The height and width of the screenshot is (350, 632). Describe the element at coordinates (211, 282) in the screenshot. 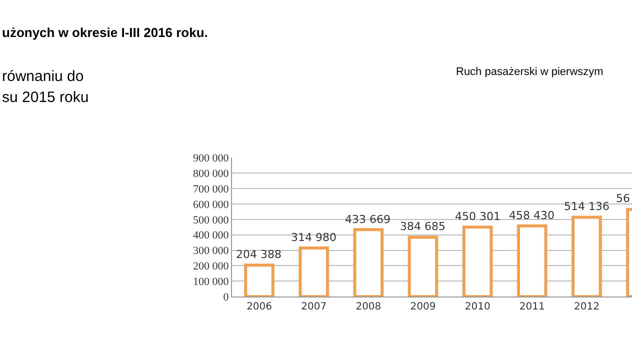

I see `y-tick-label: 100 000` at that location.